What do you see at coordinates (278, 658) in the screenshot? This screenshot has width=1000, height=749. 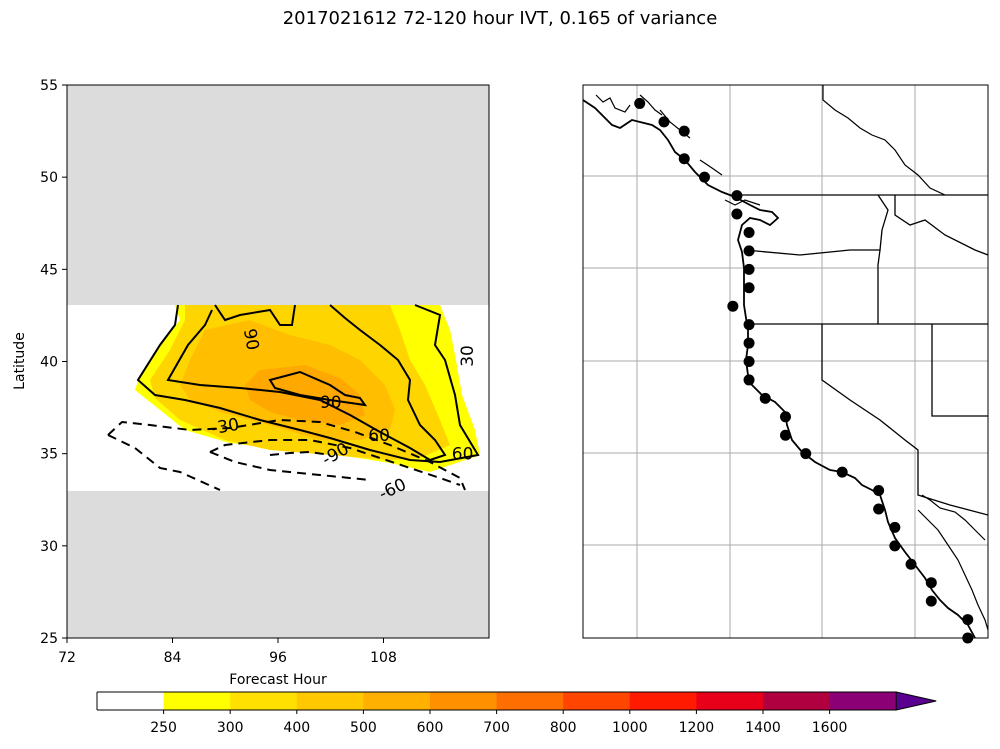 I see `x-tick-label: 96` at bounding box center [278, 658].